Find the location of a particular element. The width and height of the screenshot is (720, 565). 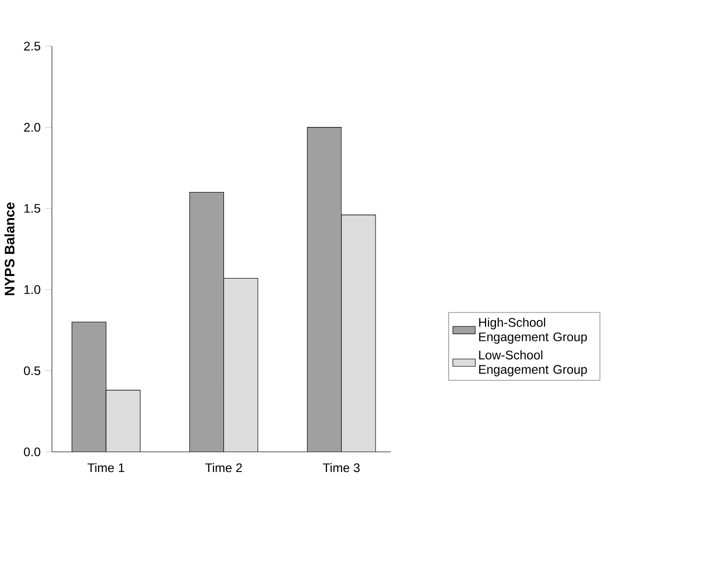

y-tick-label: 0.0 is located at coordinates (32, 452).